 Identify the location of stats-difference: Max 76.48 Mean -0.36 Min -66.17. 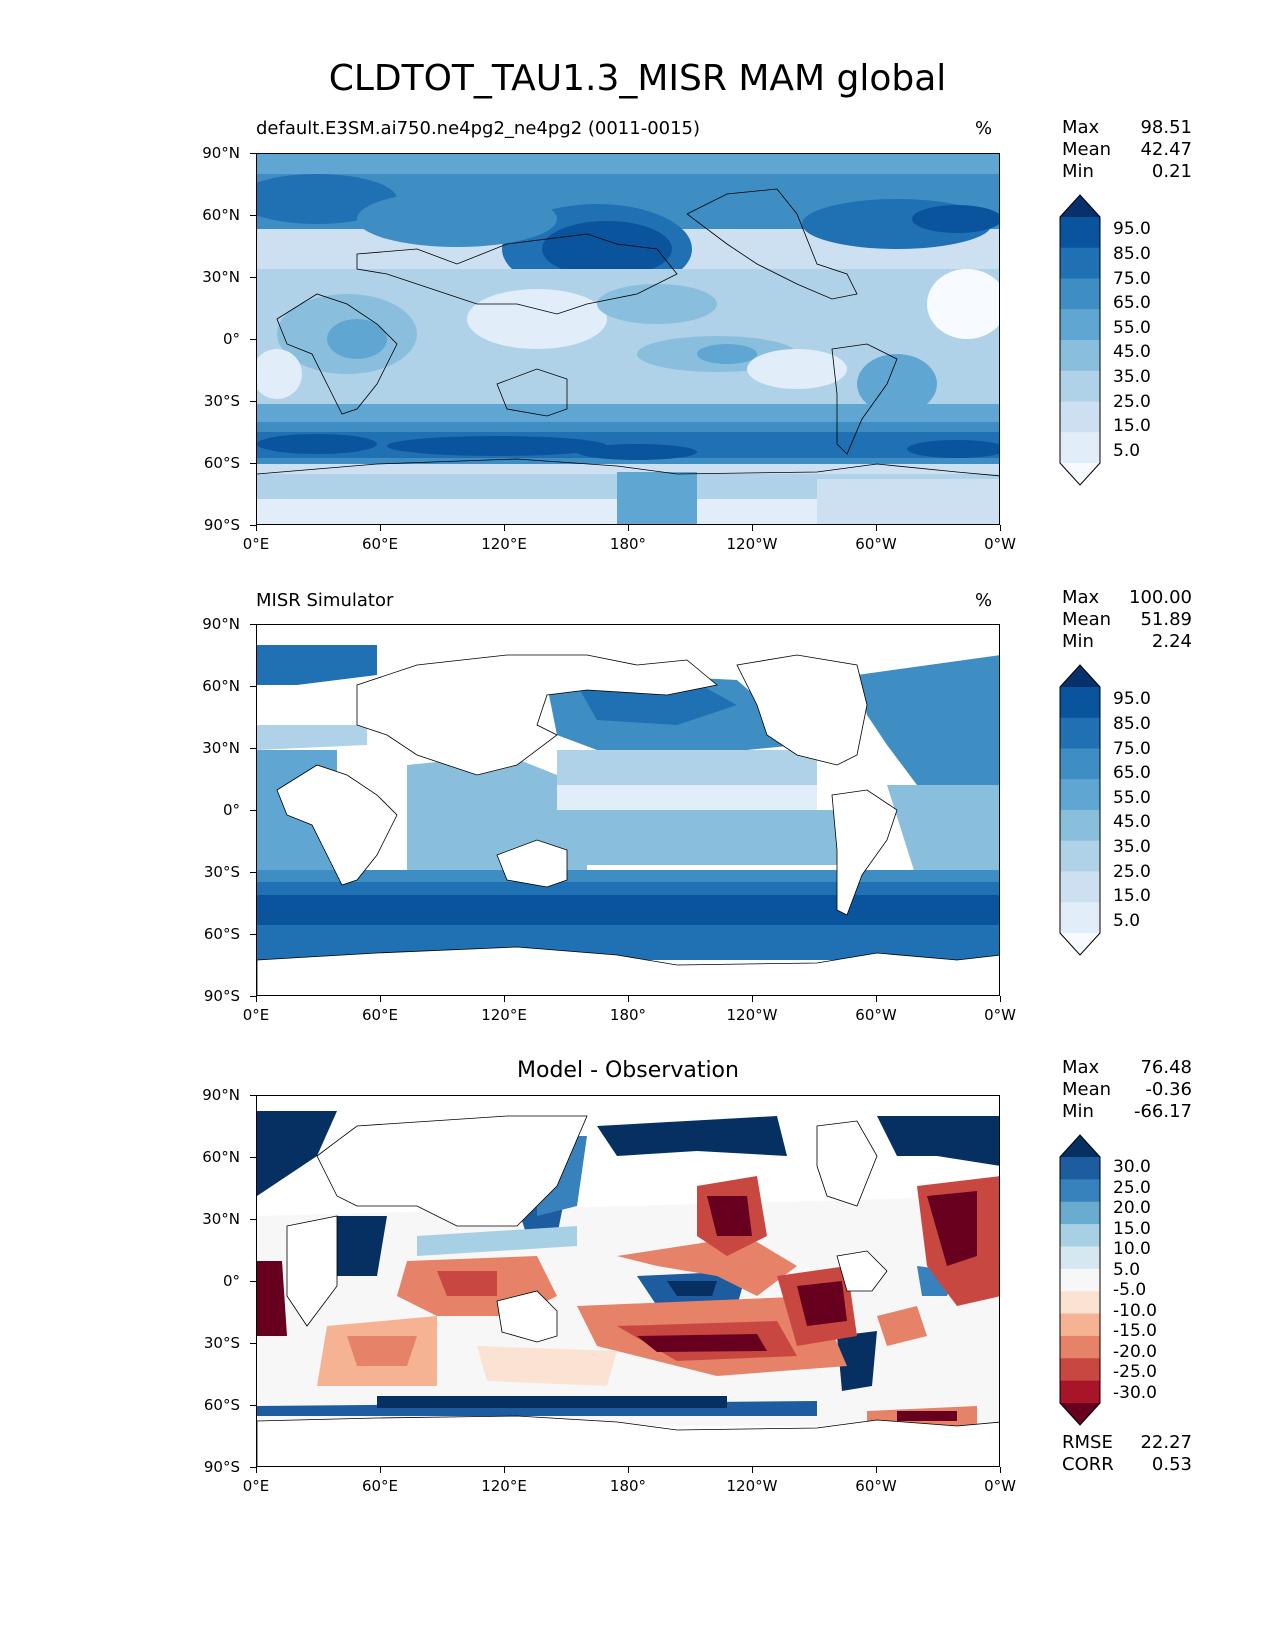
(1127, 1090).